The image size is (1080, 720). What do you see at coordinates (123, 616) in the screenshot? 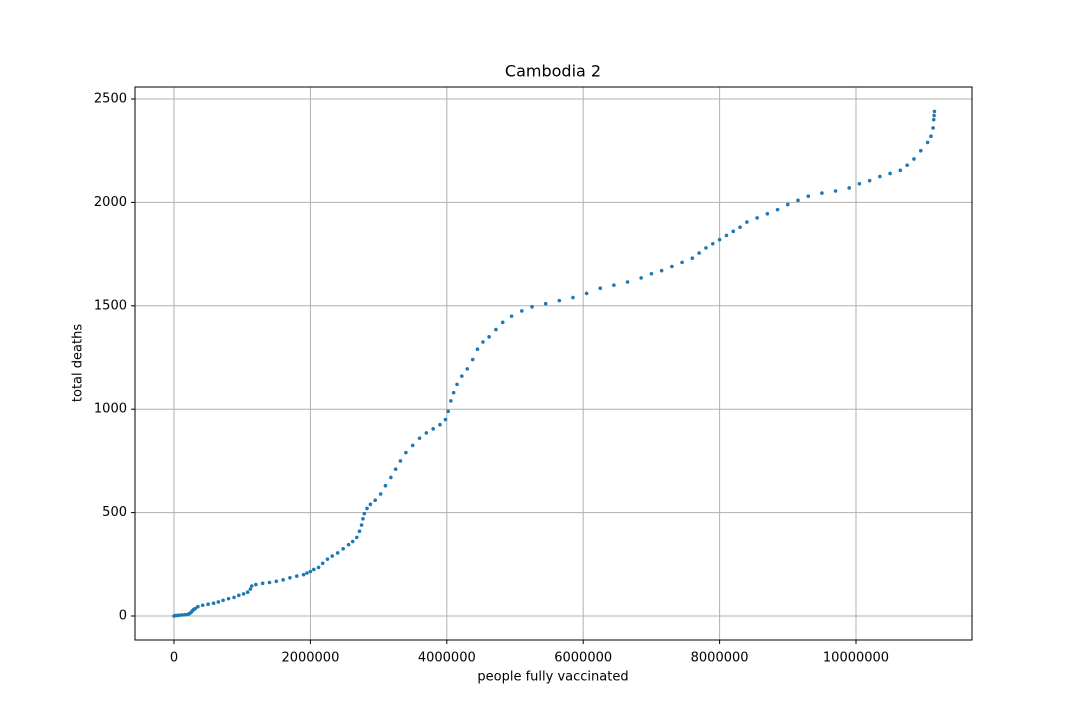
I see `y-tick-label: 0` at bounding box center [123, 616].